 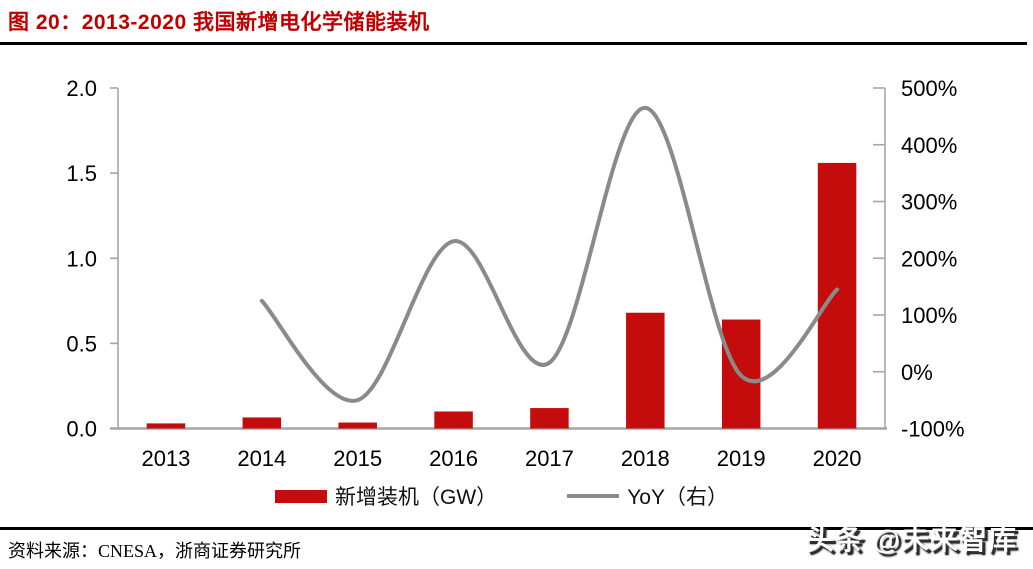 What do you see at coordinates (929, 88) in the screenshot?
I see `right-axis-label: 500%` at bounding box center [929, 88].